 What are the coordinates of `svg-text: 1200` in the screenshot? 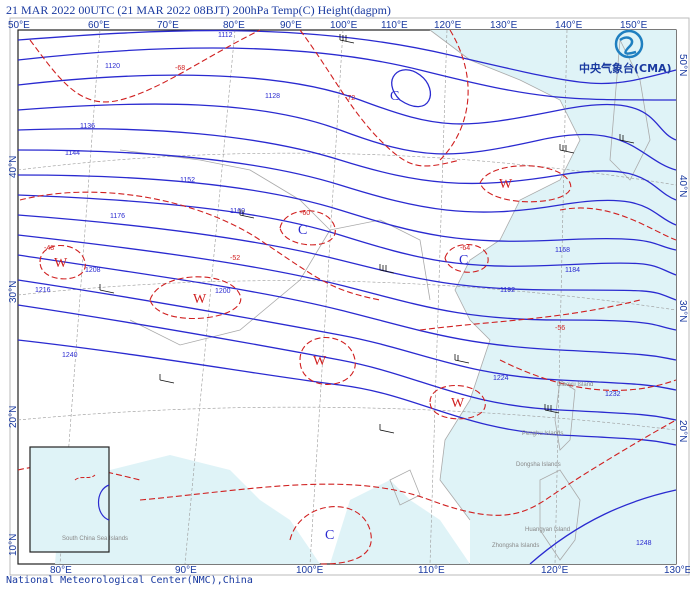 It's located at (223, 291).